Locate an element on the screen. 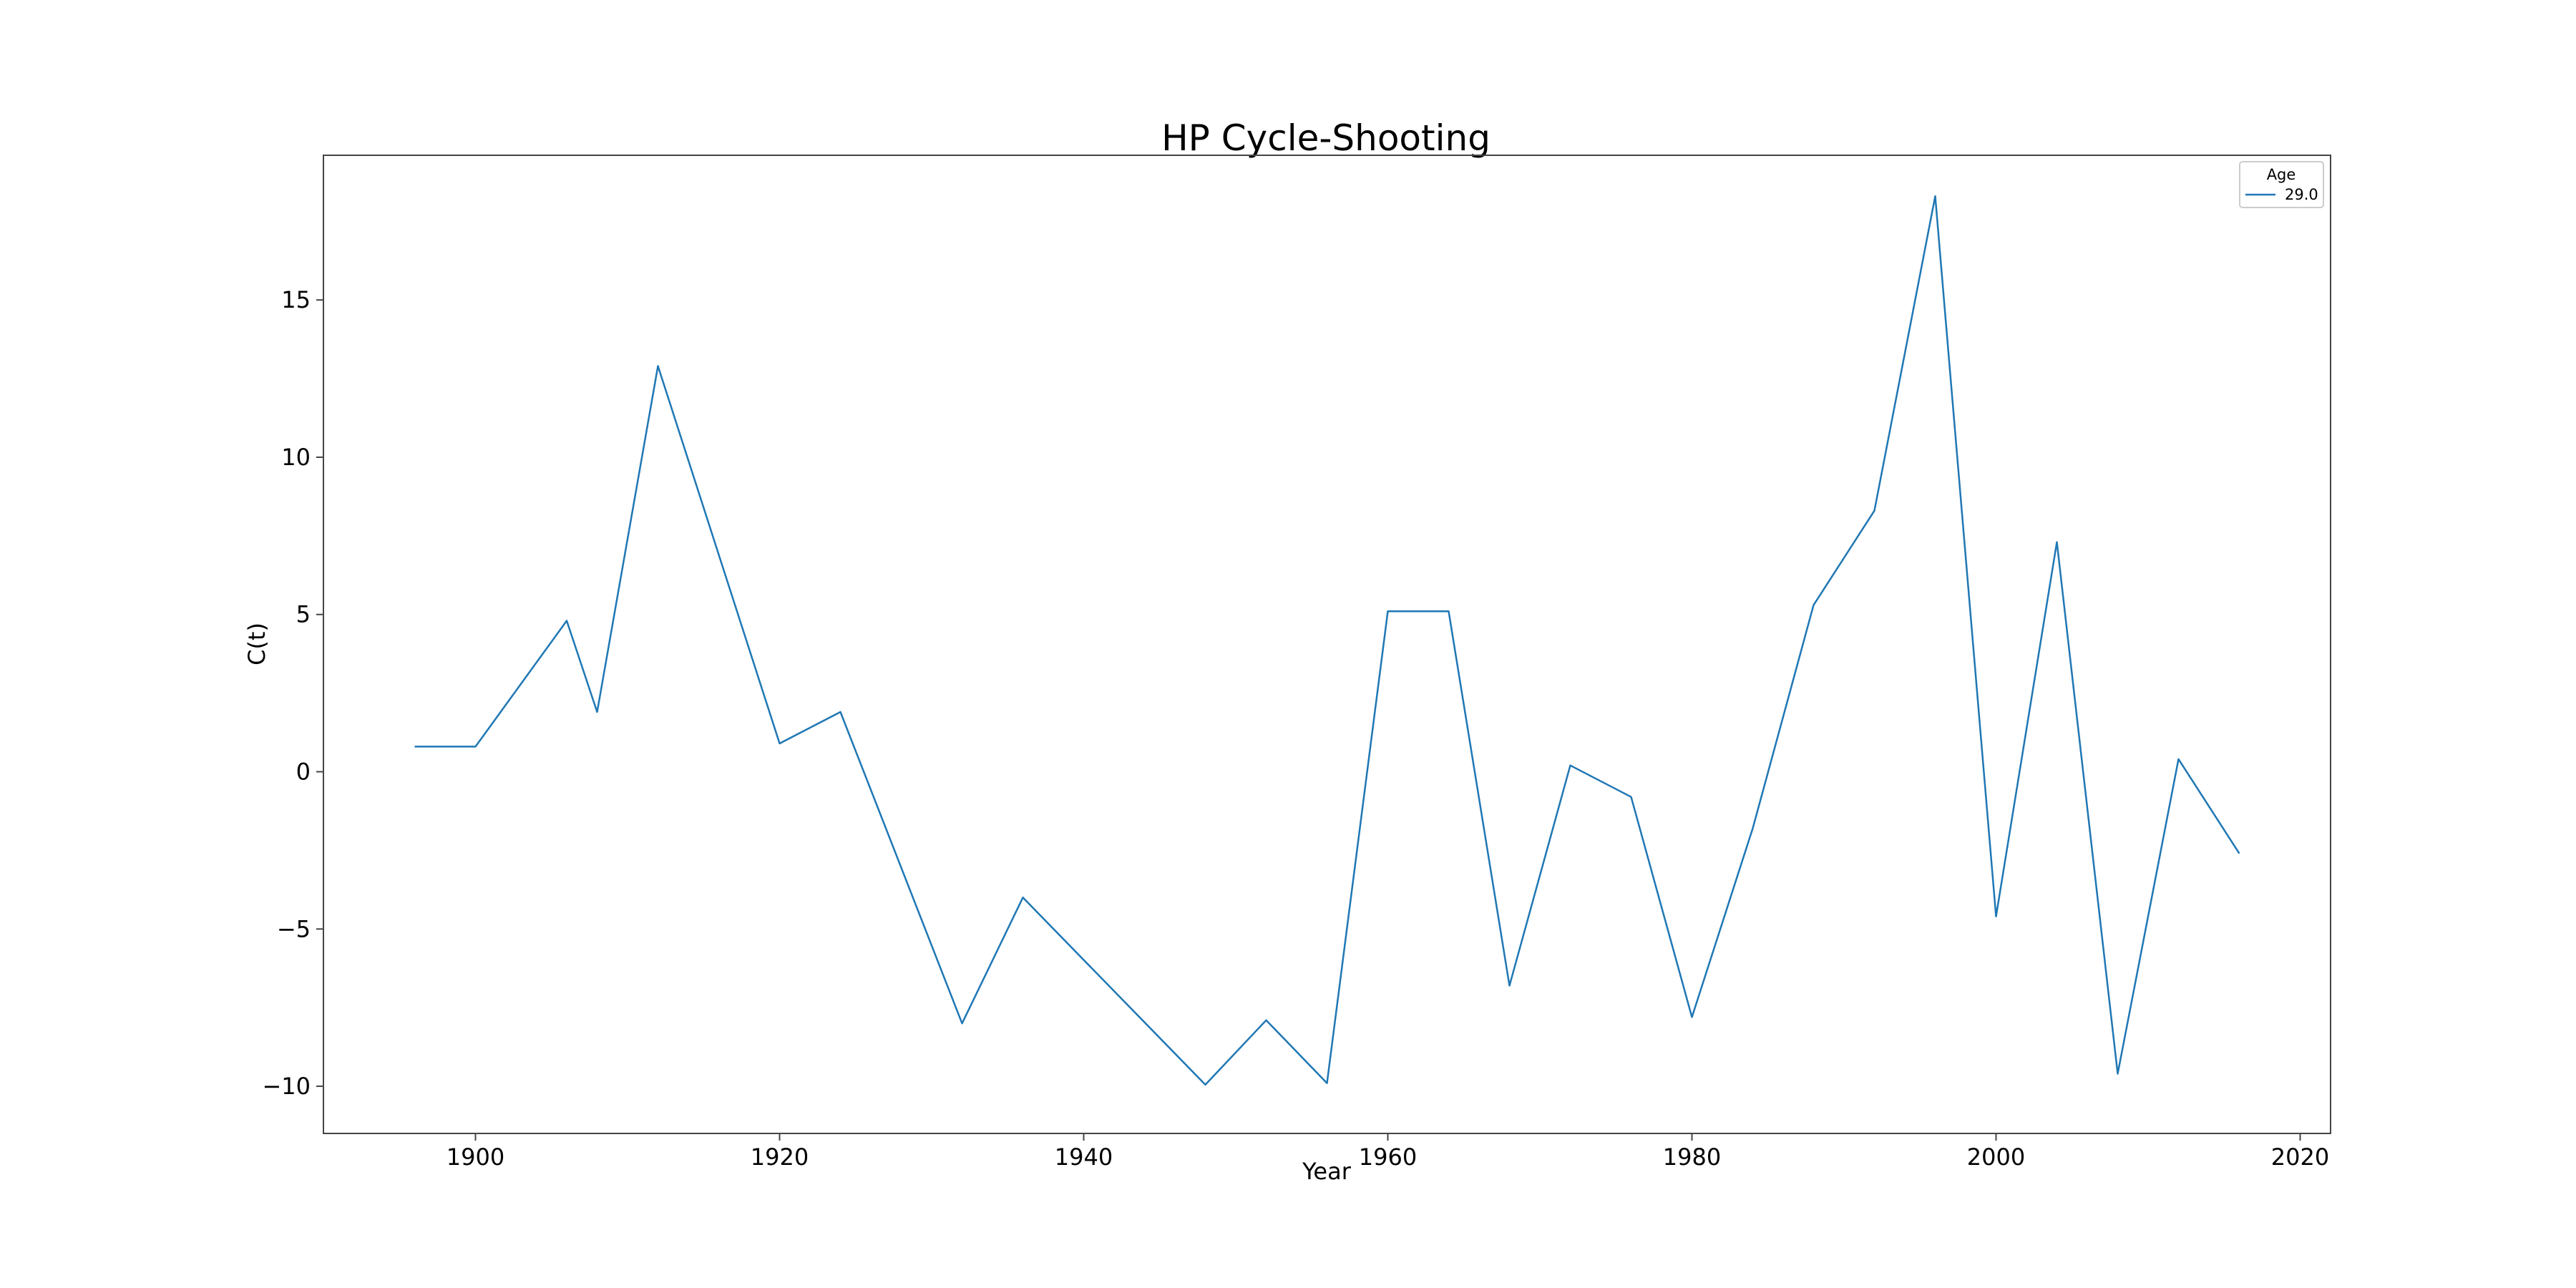 This screenshot has width=2576, height=1288. legend: Age 29.0 is located at coordinates (2281, 184).